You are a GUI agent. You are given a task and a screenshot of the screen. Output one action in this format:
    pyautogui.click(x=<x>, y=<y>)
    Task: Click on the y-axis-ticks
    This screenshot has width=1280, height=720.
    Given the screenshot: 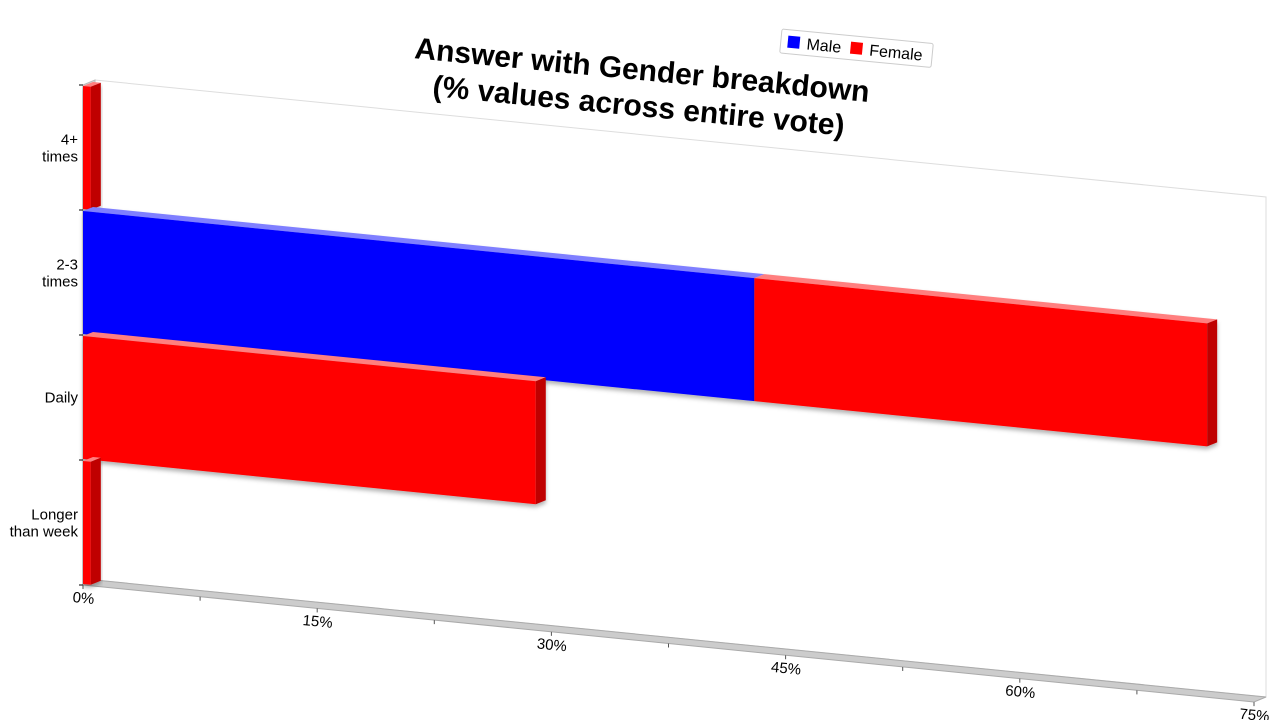 What is the action you would take?
    pyautogui.click(x=81, y=335)
    